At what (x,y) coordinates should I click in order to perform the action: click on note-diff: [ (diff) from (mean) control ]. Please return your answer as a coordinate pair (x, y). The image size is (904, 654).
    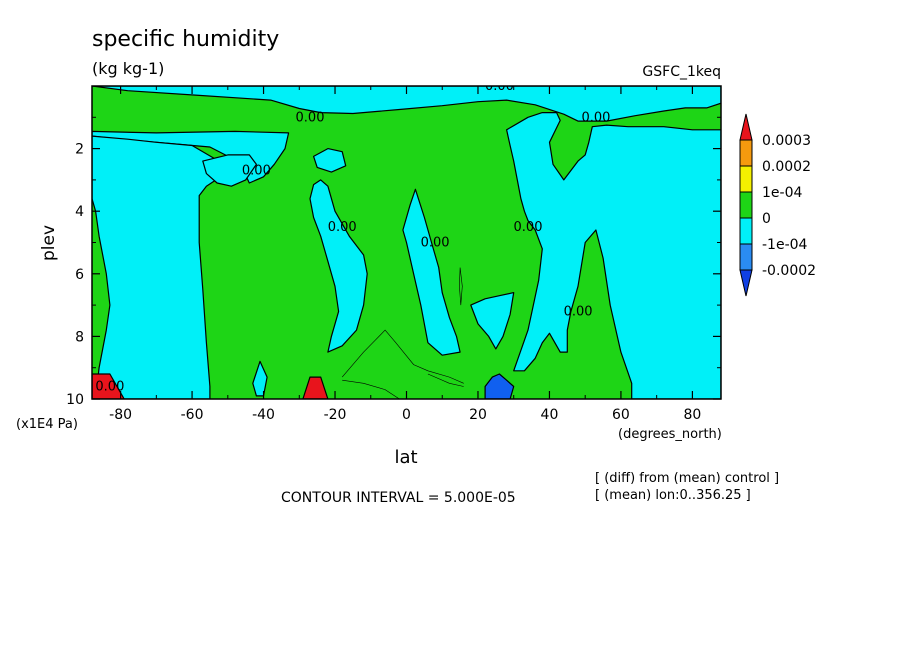
    Looking at the image, I should click on (687, 478).